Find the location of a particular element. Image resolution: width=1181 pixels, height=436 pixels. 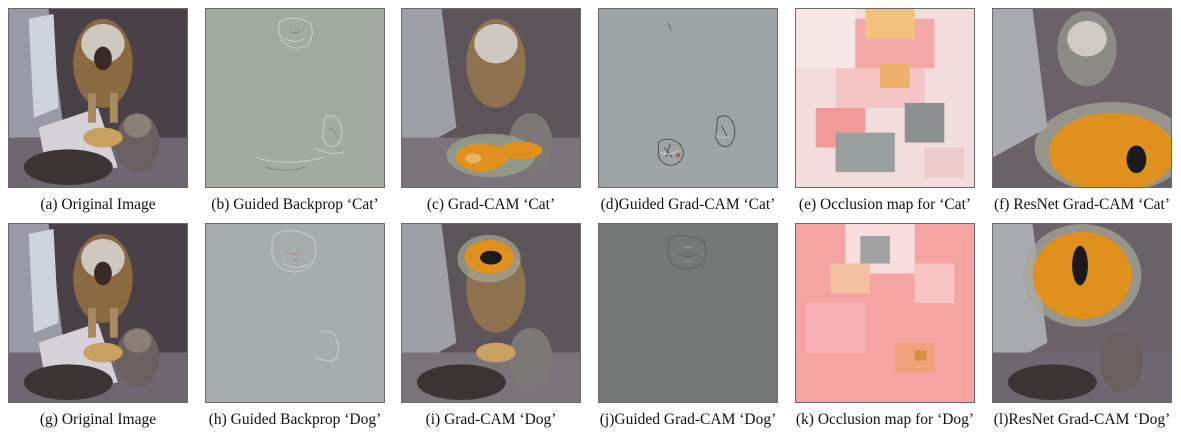

caption-l: (l)ResNet Grad-CAM ‘Dog’ is located at coordinates (1082, 419).